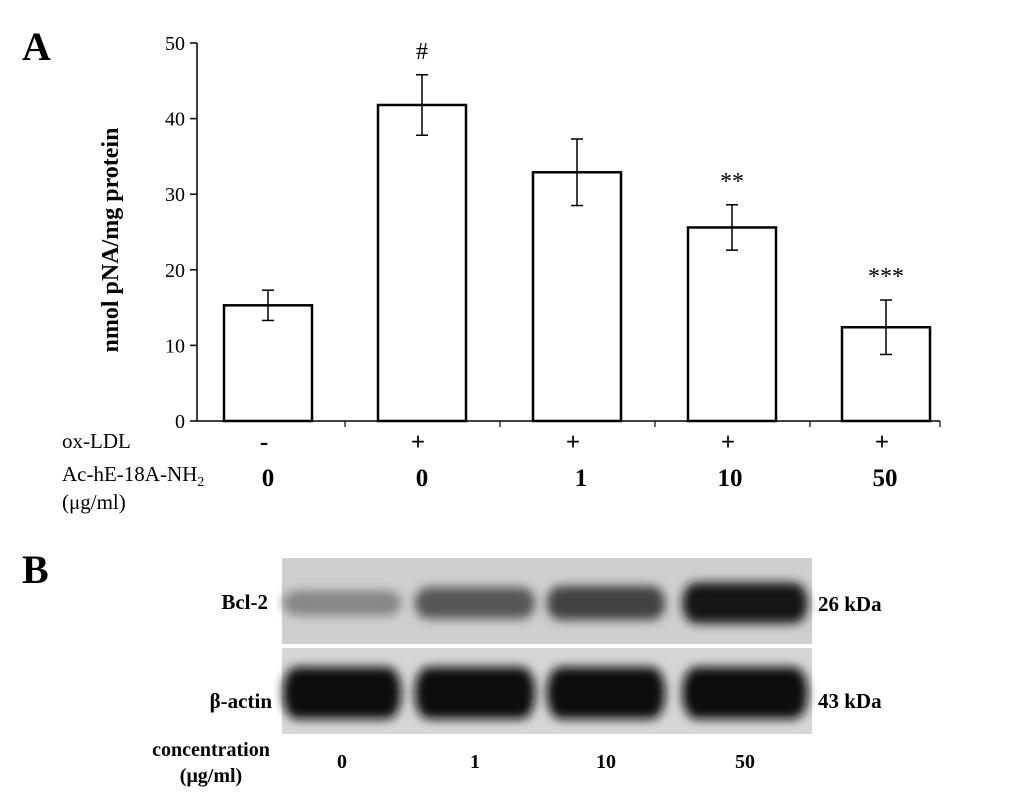  What do you see at coordinates (422, 52) in the screenshot?
I see `significance-marker: #` at bounding box center [422, 52].